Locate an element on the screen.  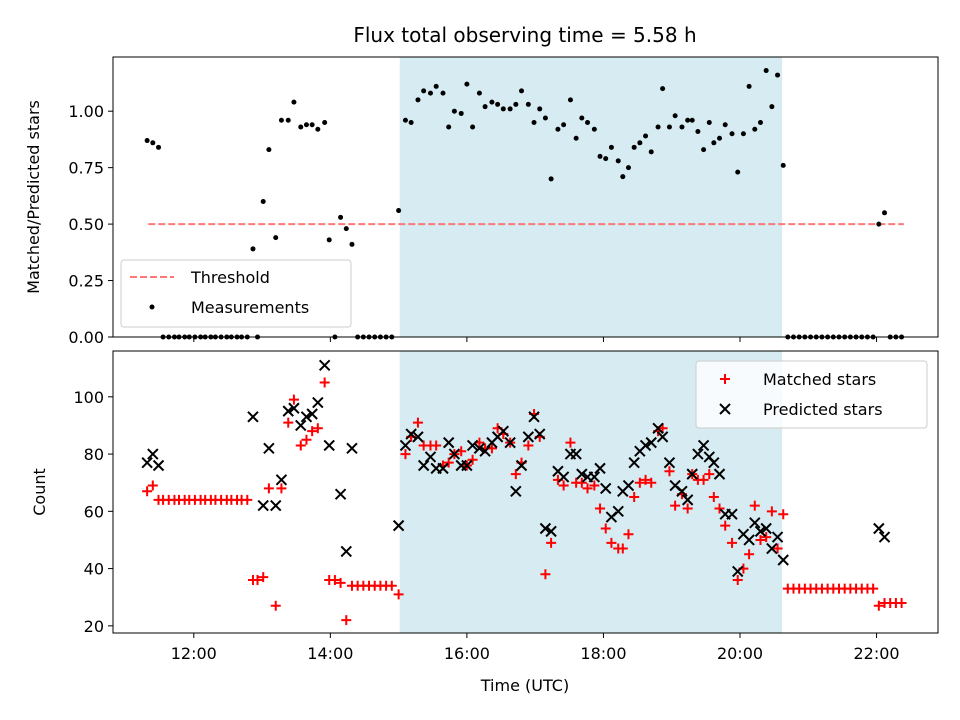
top-y-tick-label: 0.50 is located at coordinates (86, 224).